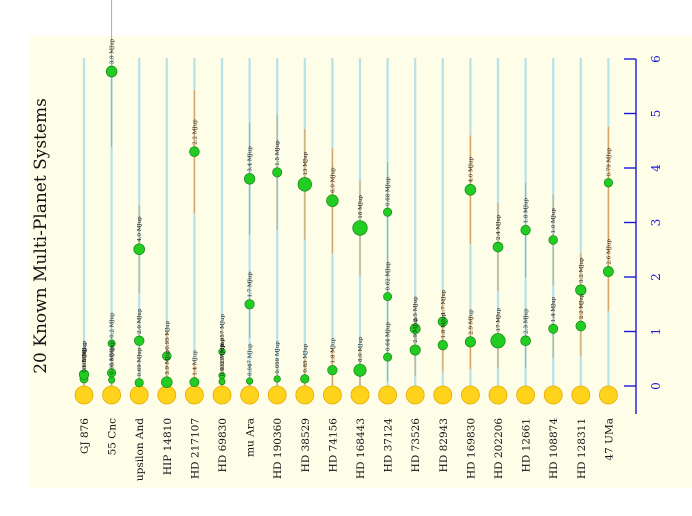 The width and height of the screenshot is (692, 516). I want to click on planet-mass-label: 18 MJup, so click(361, 207).